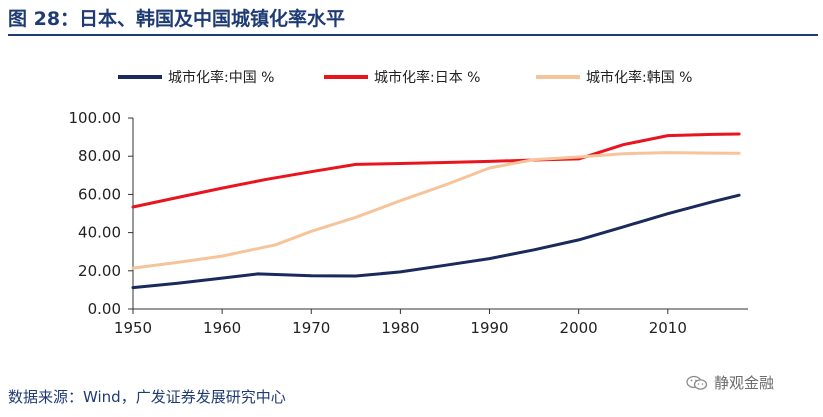 This screenshot has height=417, width=823. Describe the element at coordinates (311, 328) in the screenshot. I see `x-tick-label: 1970` at that location.